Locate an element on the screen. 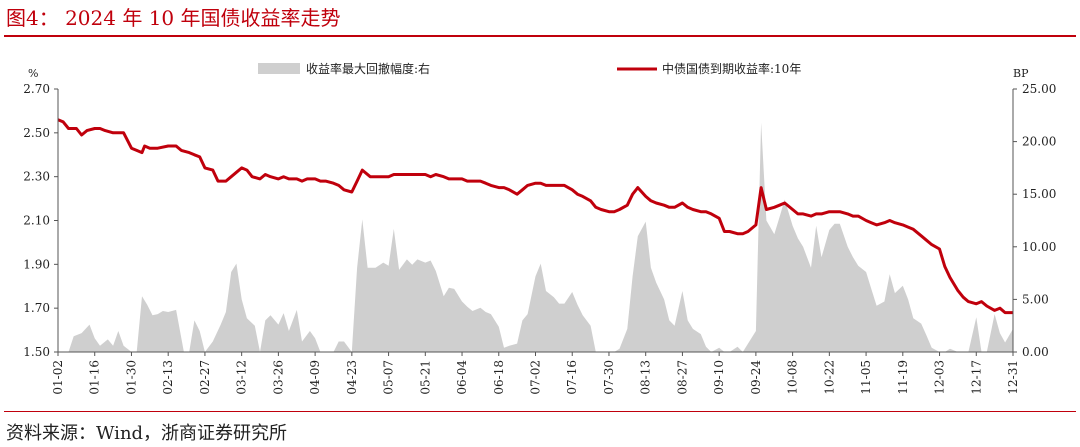 This screenshot has height=447, width=1080. x-tick-label: 12-03 is located at coordinates (940, 377).